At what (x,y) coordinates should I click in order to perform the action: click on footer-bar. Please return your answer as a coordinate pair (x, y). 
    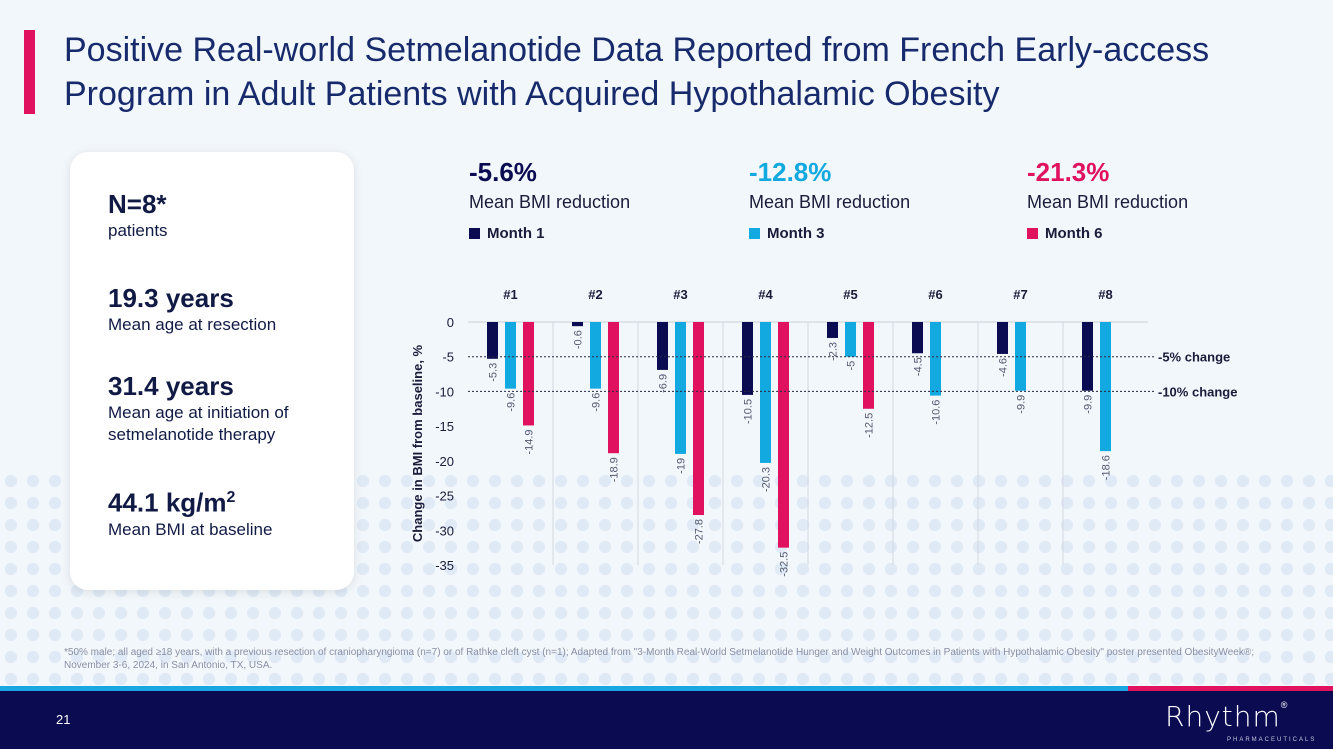
    Looking at the image, I should click on (666, 720).